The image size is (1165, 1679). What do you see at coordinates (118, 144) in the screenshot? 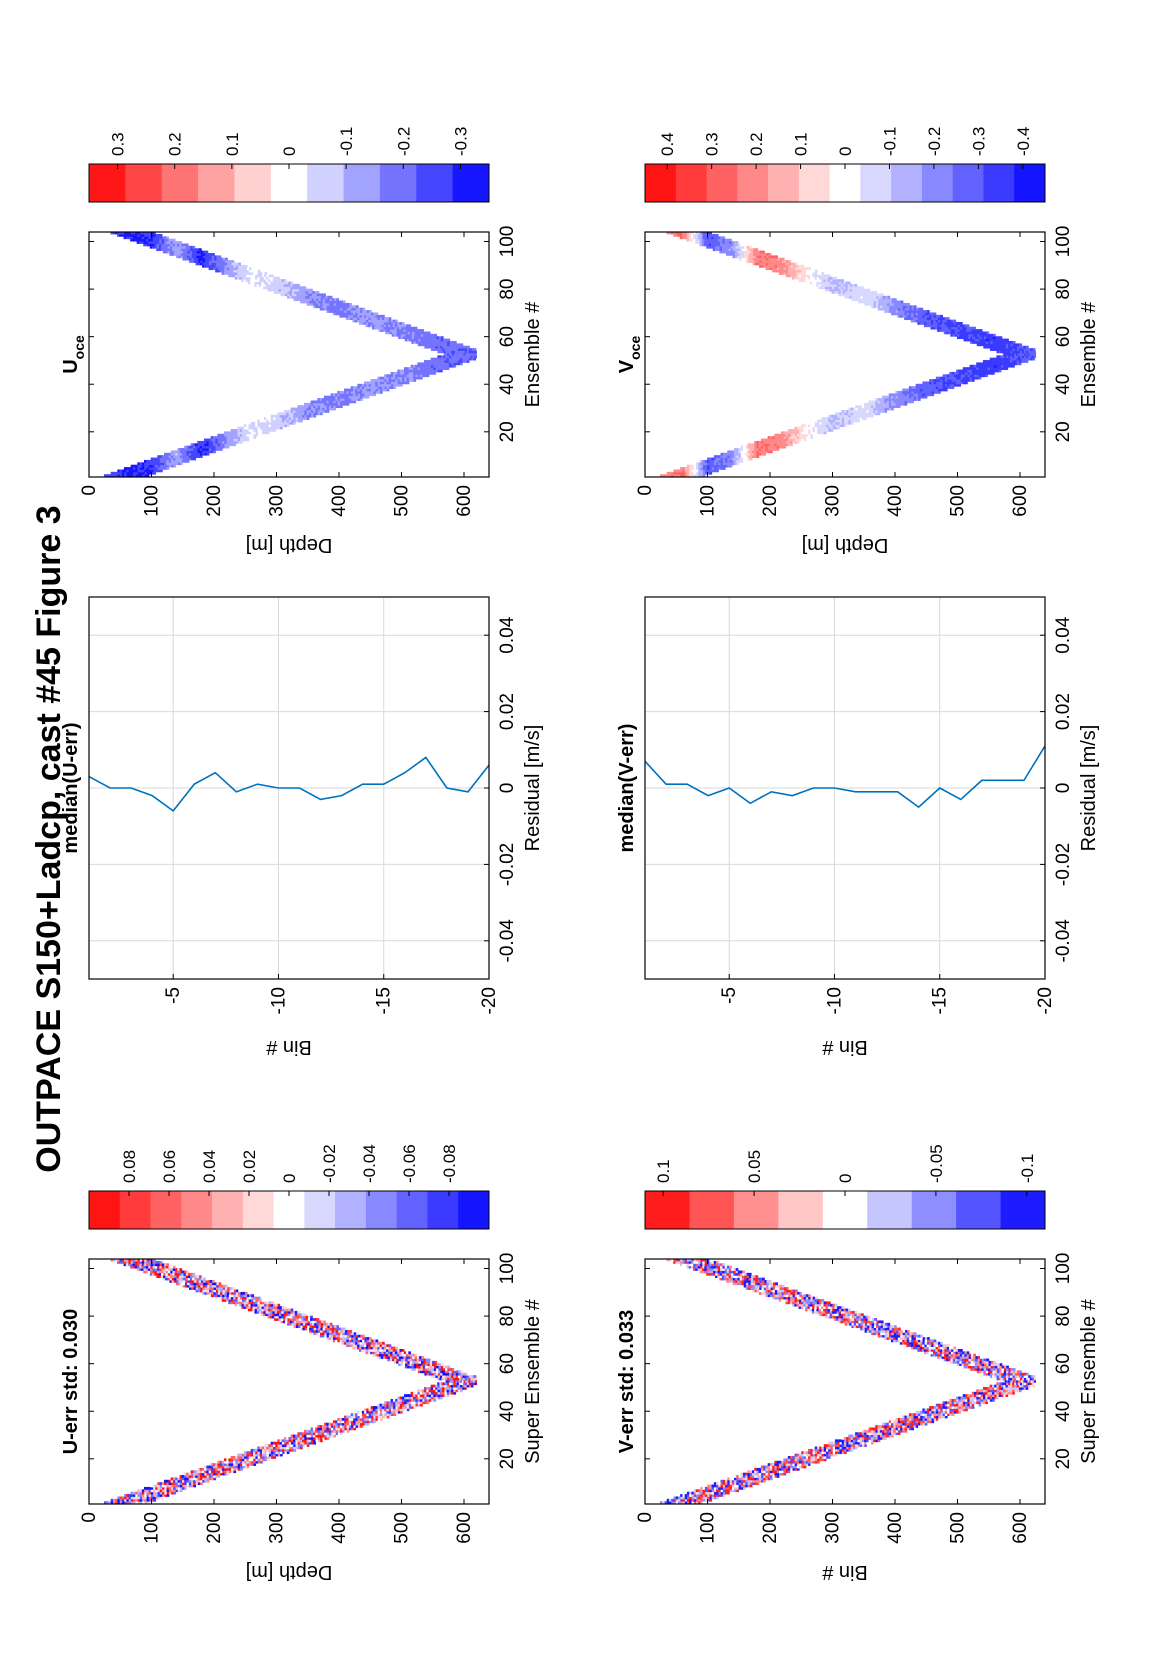
I see `colorbar-tick-label: 0.3` at bounding box center [118, 144].